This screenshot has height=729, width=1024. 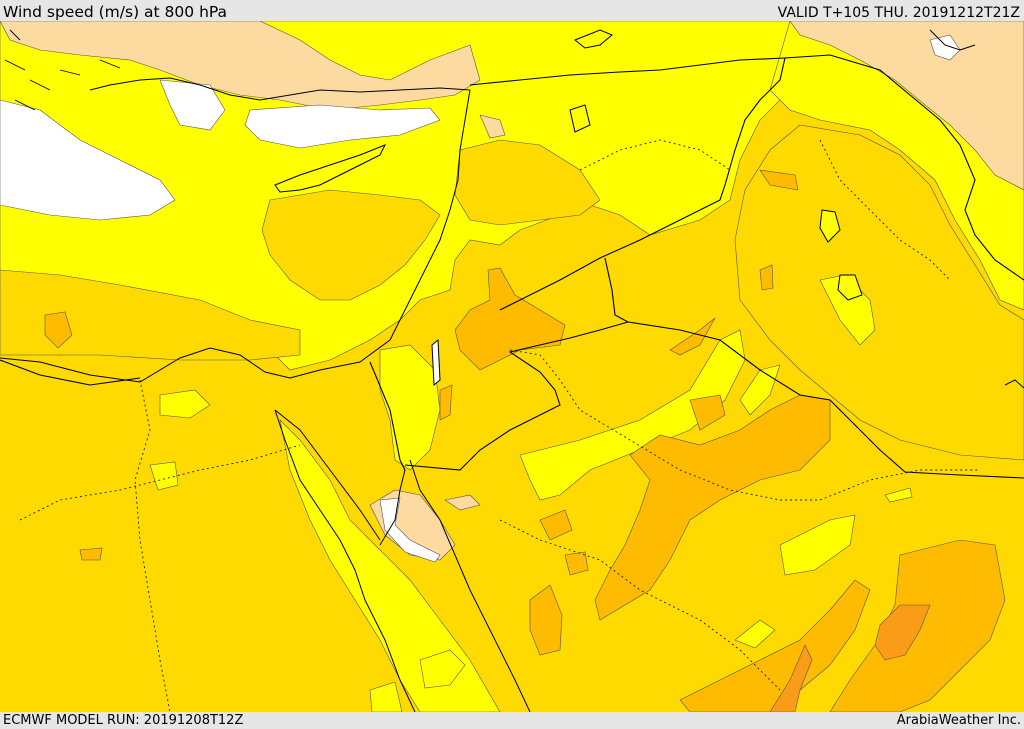 I want to click on footer-bar, so click(x=512, y=720).